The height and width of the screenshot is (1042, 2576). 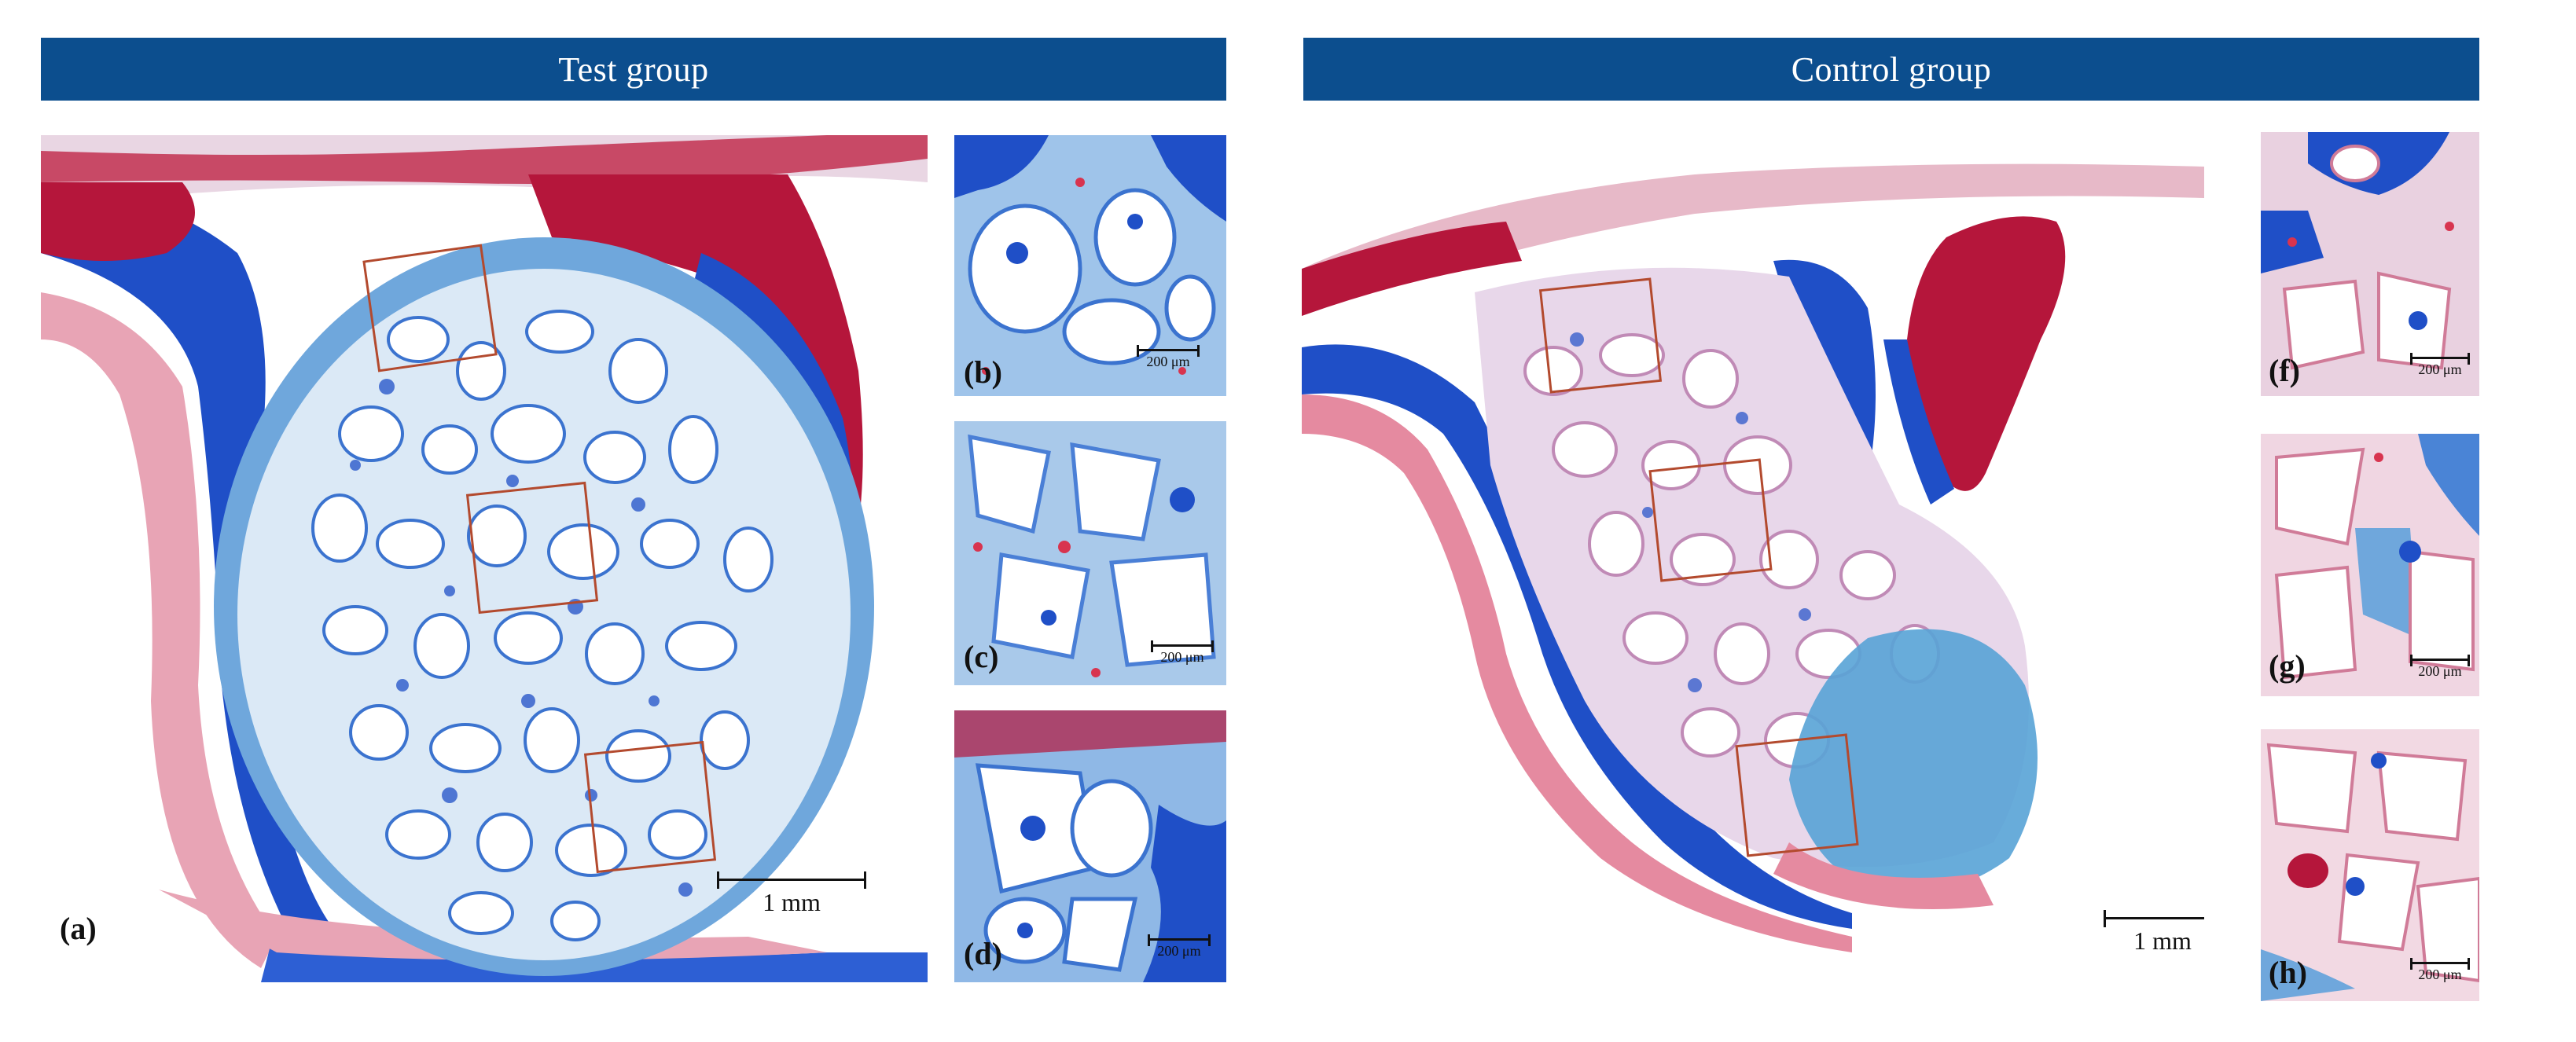 I want to click on histology-inset-g: (g) 200 μm, so click(x=2370, y=565).